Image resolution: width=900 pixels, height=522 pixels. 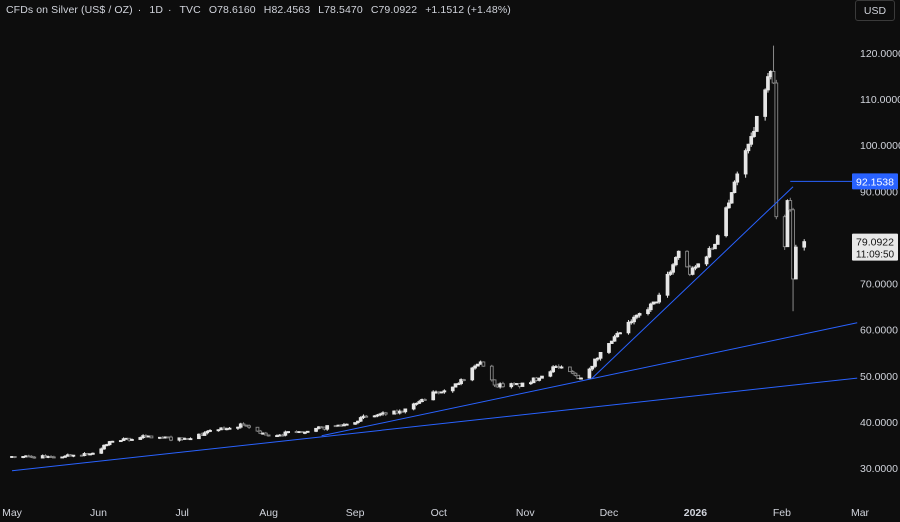 I want to click on open-value: O78.6160, so click(x=232, y=10).